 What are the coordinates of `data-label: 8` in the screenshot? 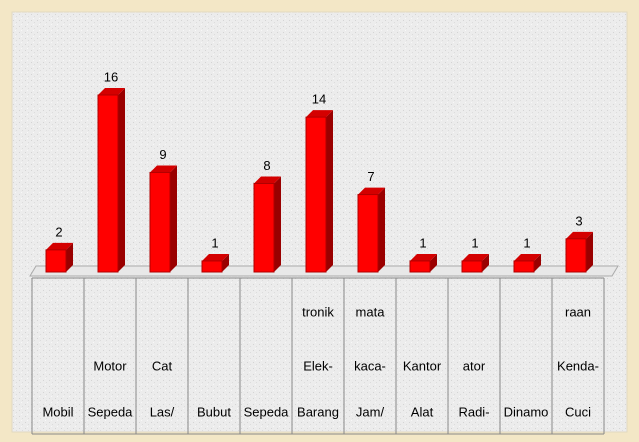 It's located at (266, 165).